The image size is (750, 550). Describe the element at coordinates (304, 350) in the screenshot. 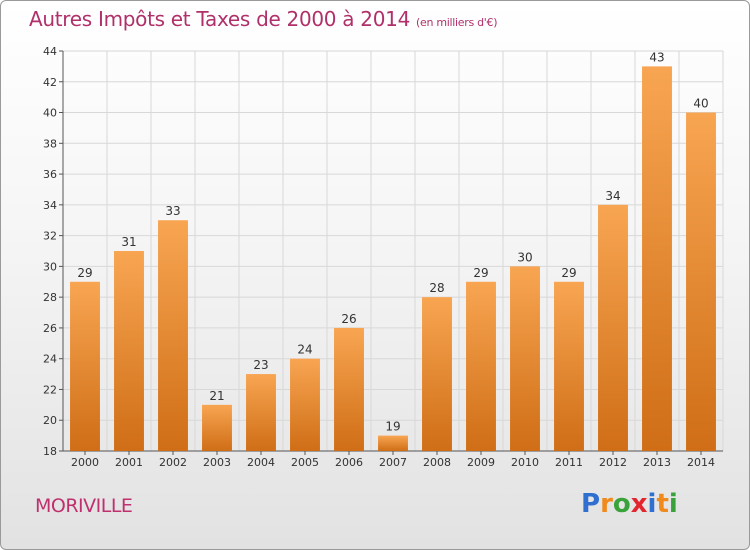

I see `data-label: 24` at that location.